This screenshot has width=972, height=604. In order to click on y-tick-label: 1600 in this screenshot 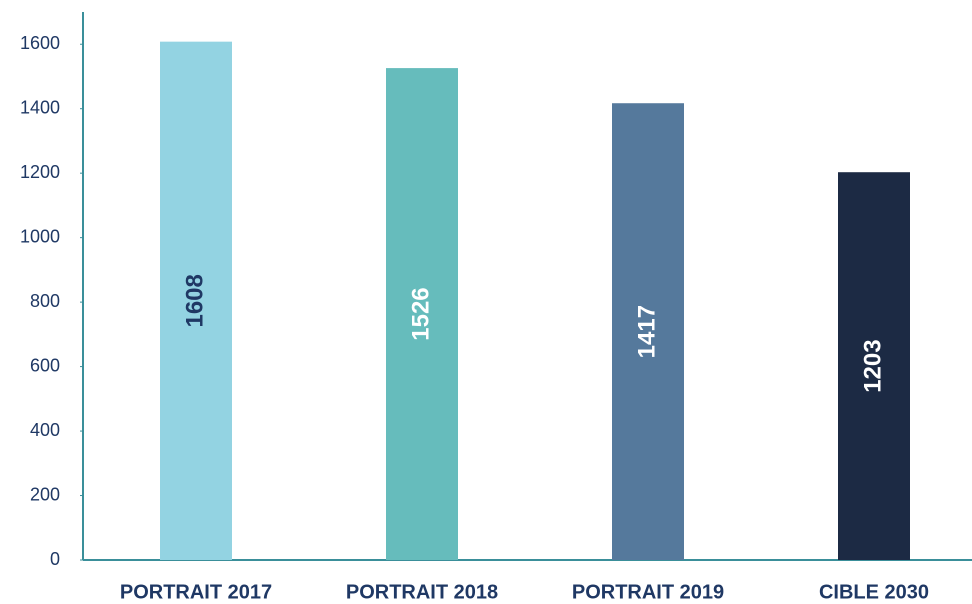, I will do `click(40, 43)`.